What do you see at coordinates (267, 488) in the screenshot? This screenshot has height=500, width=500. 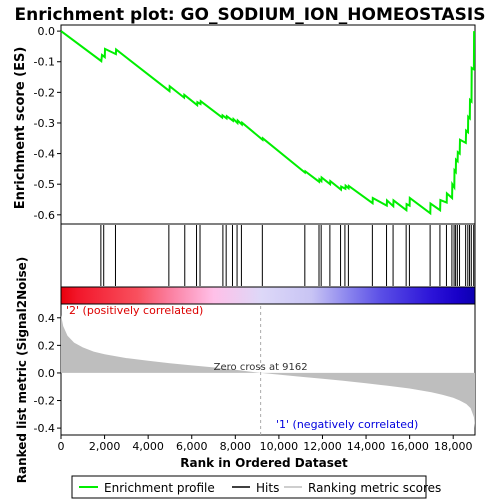 I see `legend-hits-label: Hits` at bounding box center [267, 488].